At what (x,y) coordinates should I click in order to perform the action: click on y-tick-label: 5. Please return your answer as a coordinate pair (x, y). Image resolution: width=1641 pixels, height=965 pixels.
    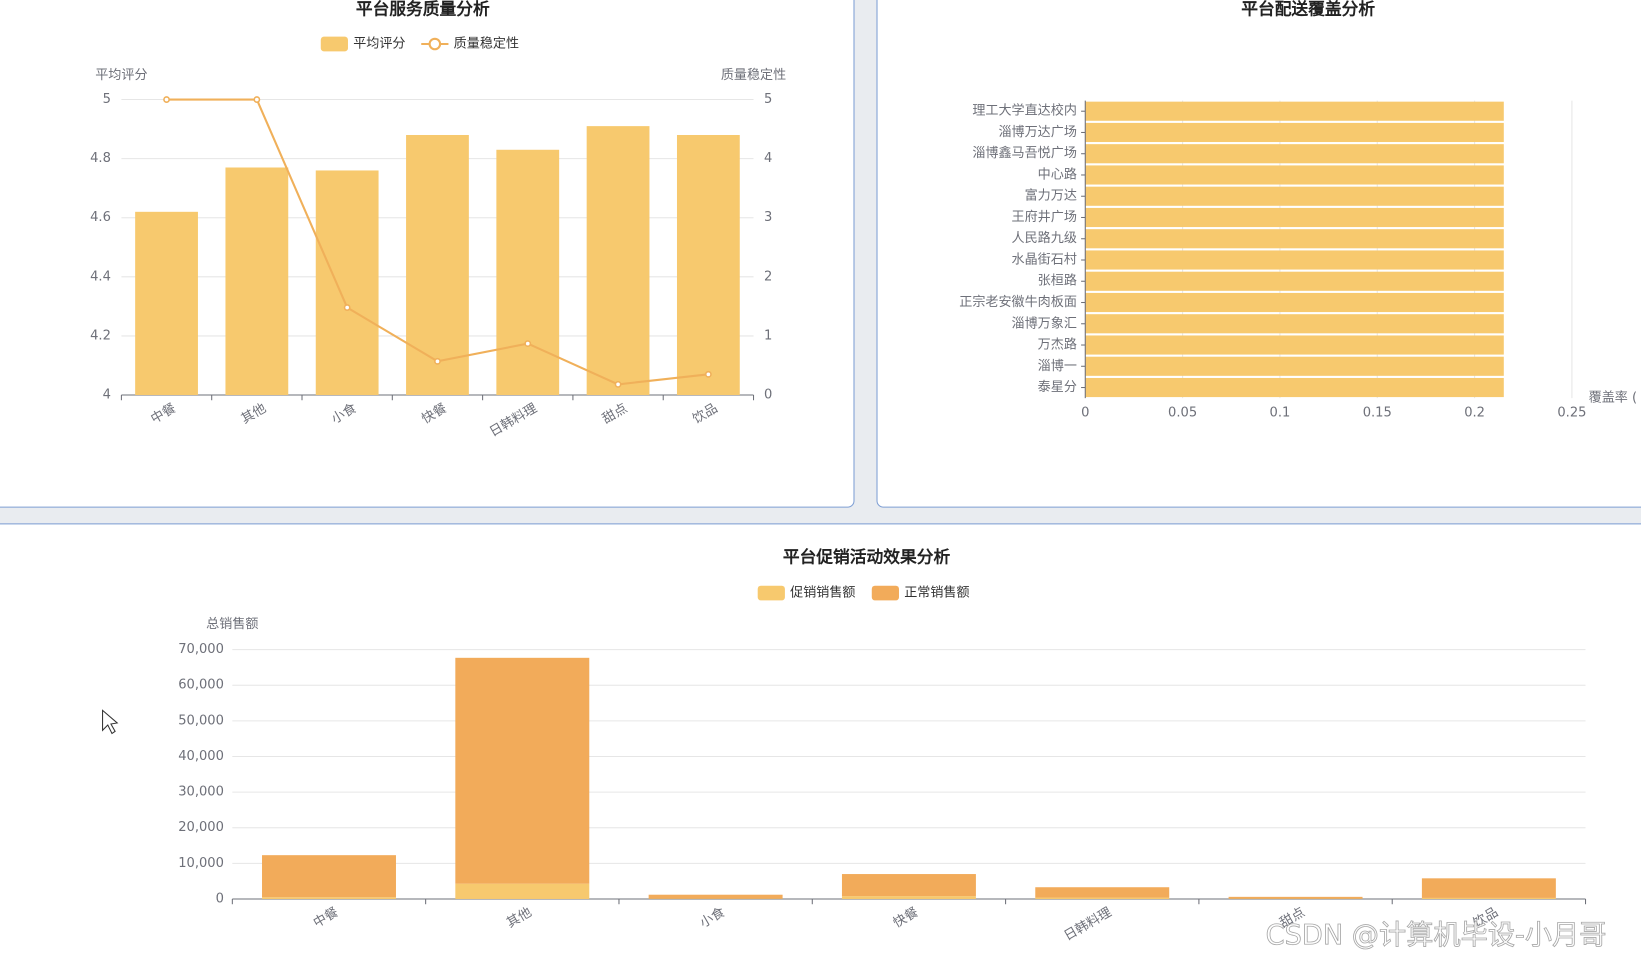
    Looking at the image, I should click on (107, 99).